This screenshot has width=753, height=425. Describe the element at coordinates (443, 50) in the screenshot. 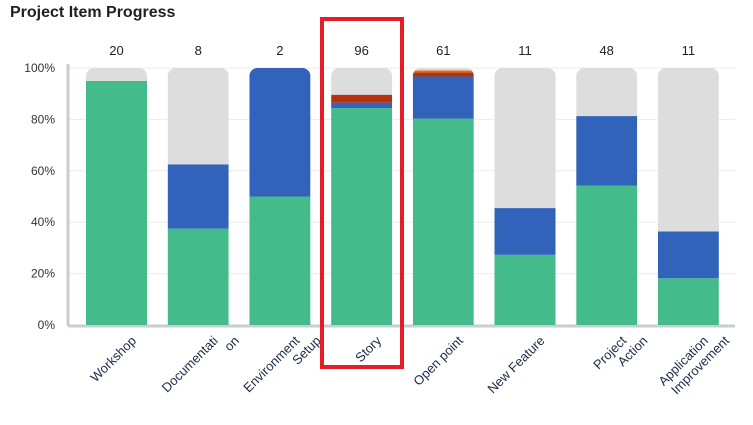

I see `bar-count-label: 61` at that location.